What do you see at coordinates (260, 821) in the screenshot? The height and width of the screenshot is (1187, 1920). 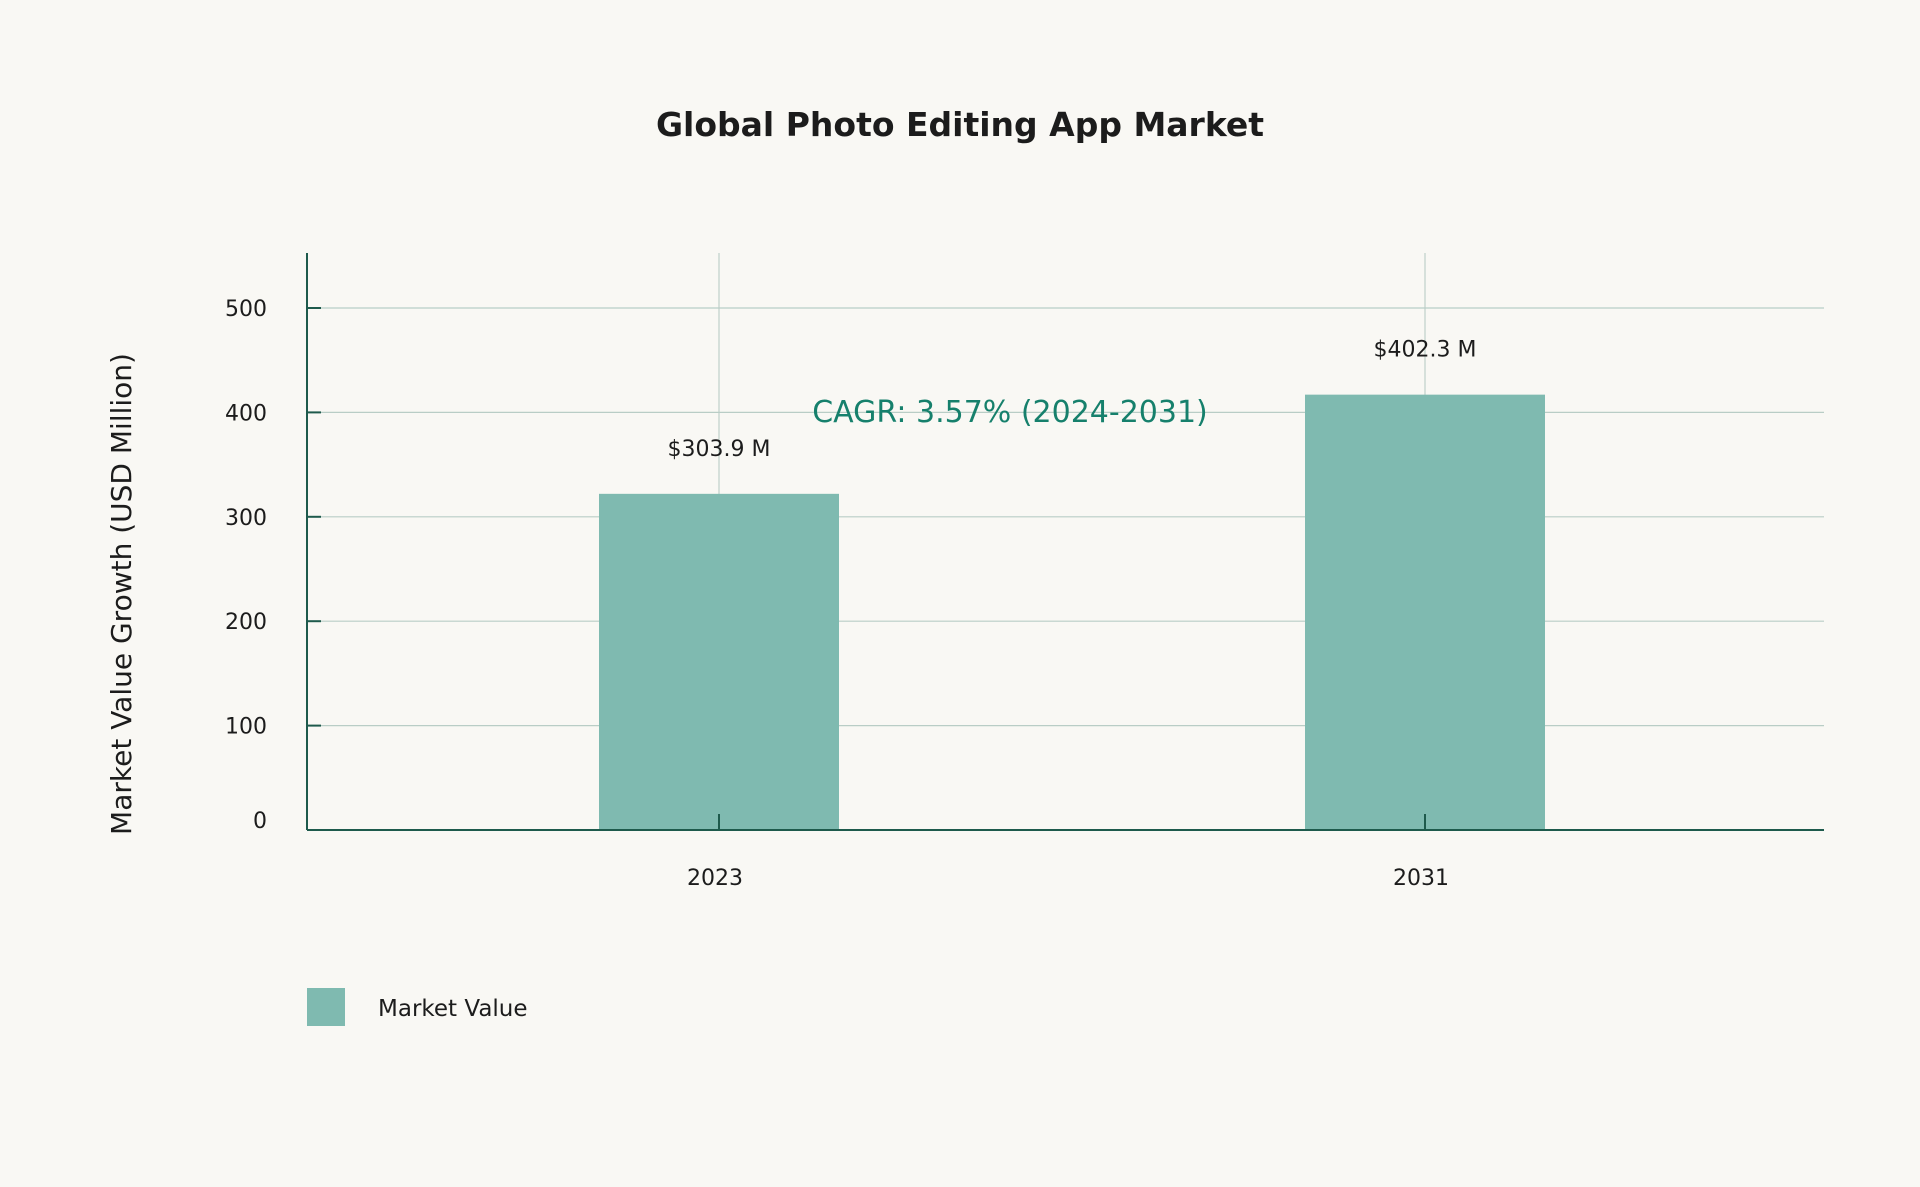 I see `y-tick-label: 0` at bounding box center [260, 821].